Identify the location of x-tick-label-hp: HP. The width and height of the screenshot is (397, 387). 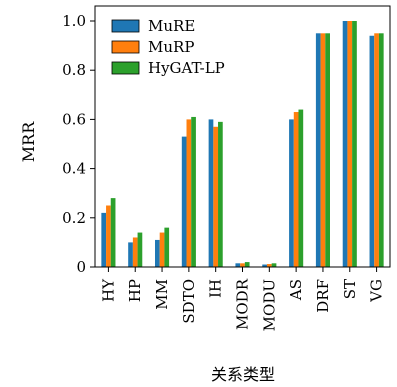
(135, 290).